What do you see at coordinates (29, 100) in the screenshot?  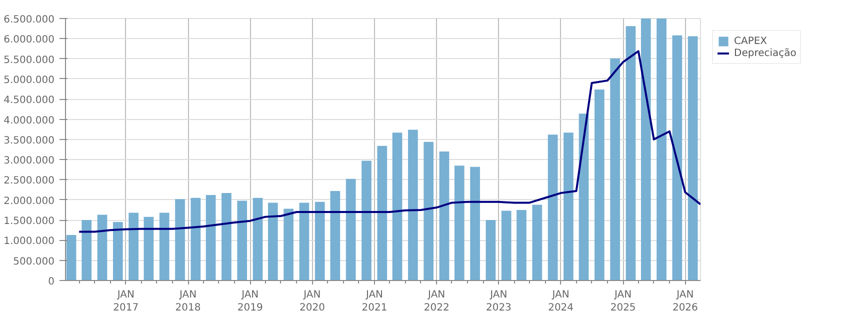 I see `y-tick-label: 4.500.000` at bounding box center [29, 100].